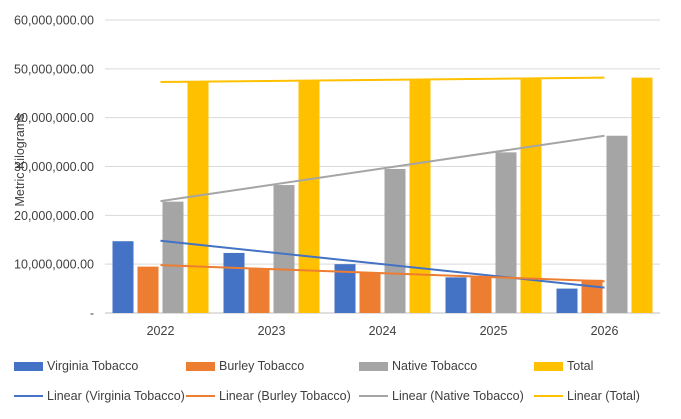  What do you see at coordinates (262, 366) in the screenshot?
I see `legend-label-burley: Burley Tobacco` at bounding box center [262, 366].